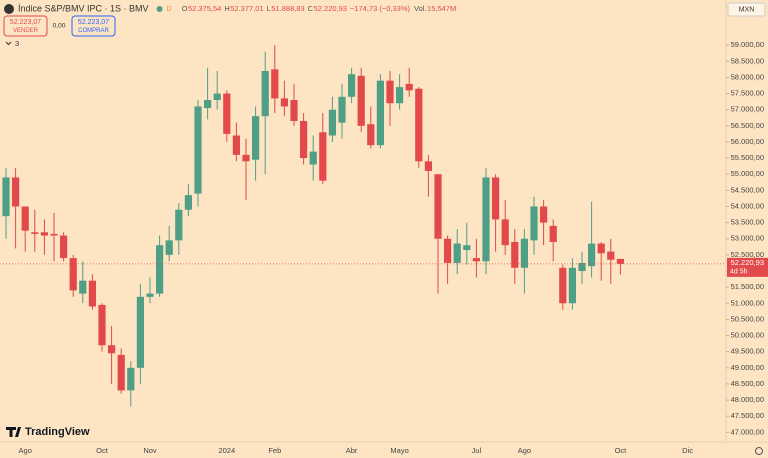 The image size is (768, 458). Describe the element at coordinates (747, 157) in the screenshot. I see `y-tick-label: 55.500,00` at that location.